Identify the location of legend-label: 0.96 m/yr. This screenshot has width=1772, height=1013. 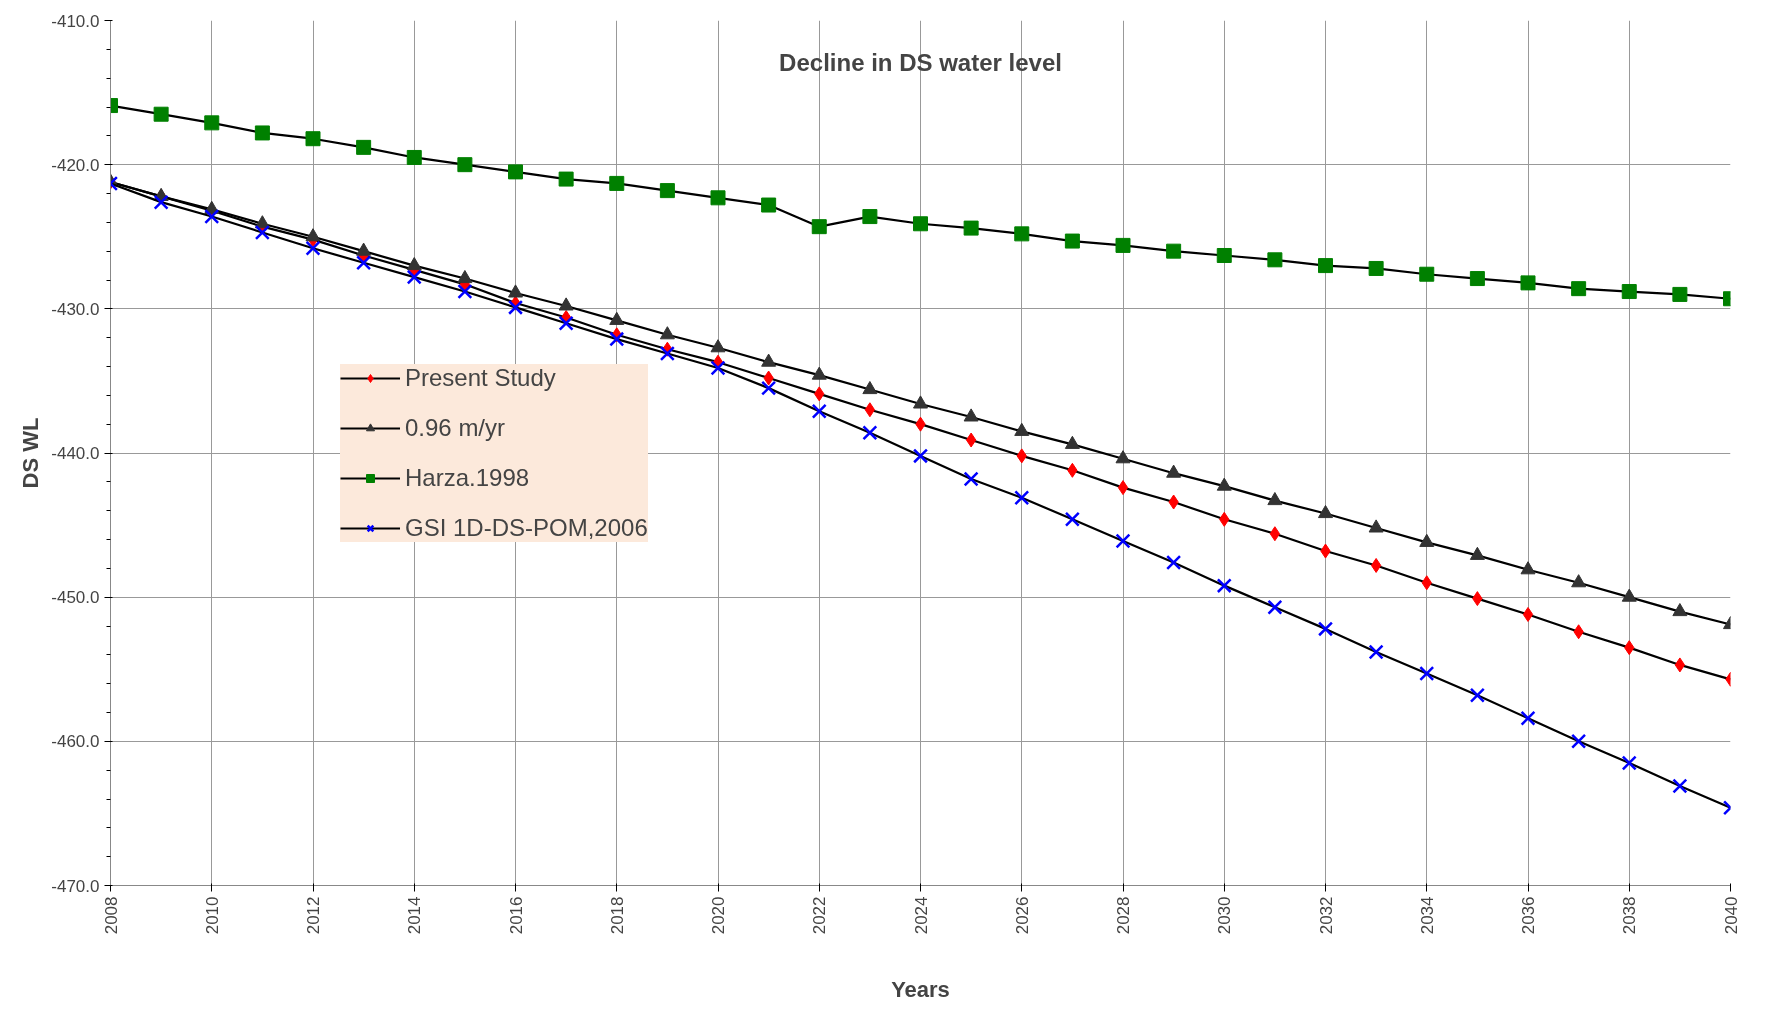
(455, 427).